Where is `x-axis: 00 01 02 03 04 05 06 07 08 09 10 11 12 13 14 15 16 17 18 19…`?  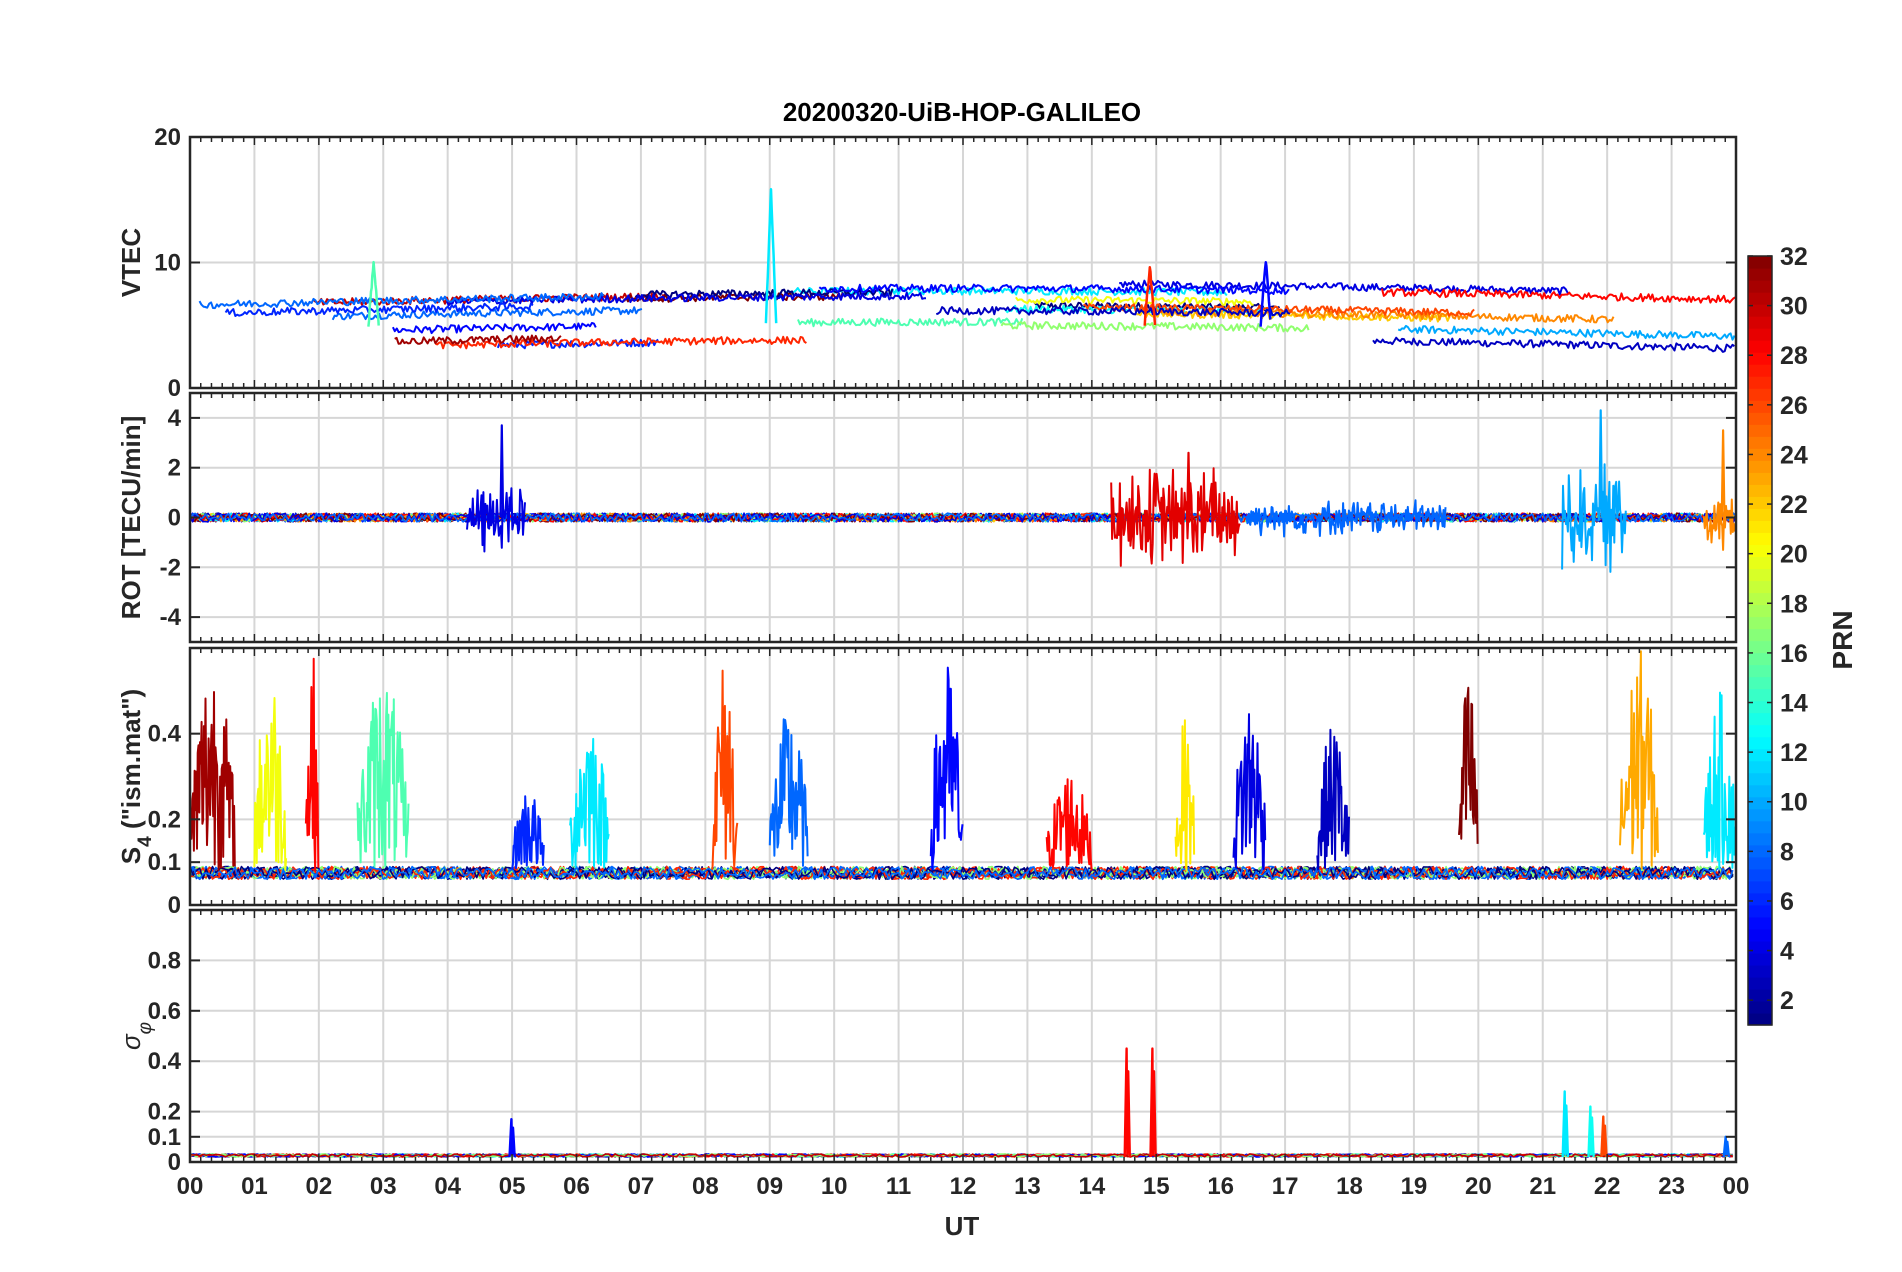
x-axis: 00 01 02 03 04 05 06 07 08 09 10 11 12 13 14 15 16 17 18 19… is located at coordinates (963, 1186).